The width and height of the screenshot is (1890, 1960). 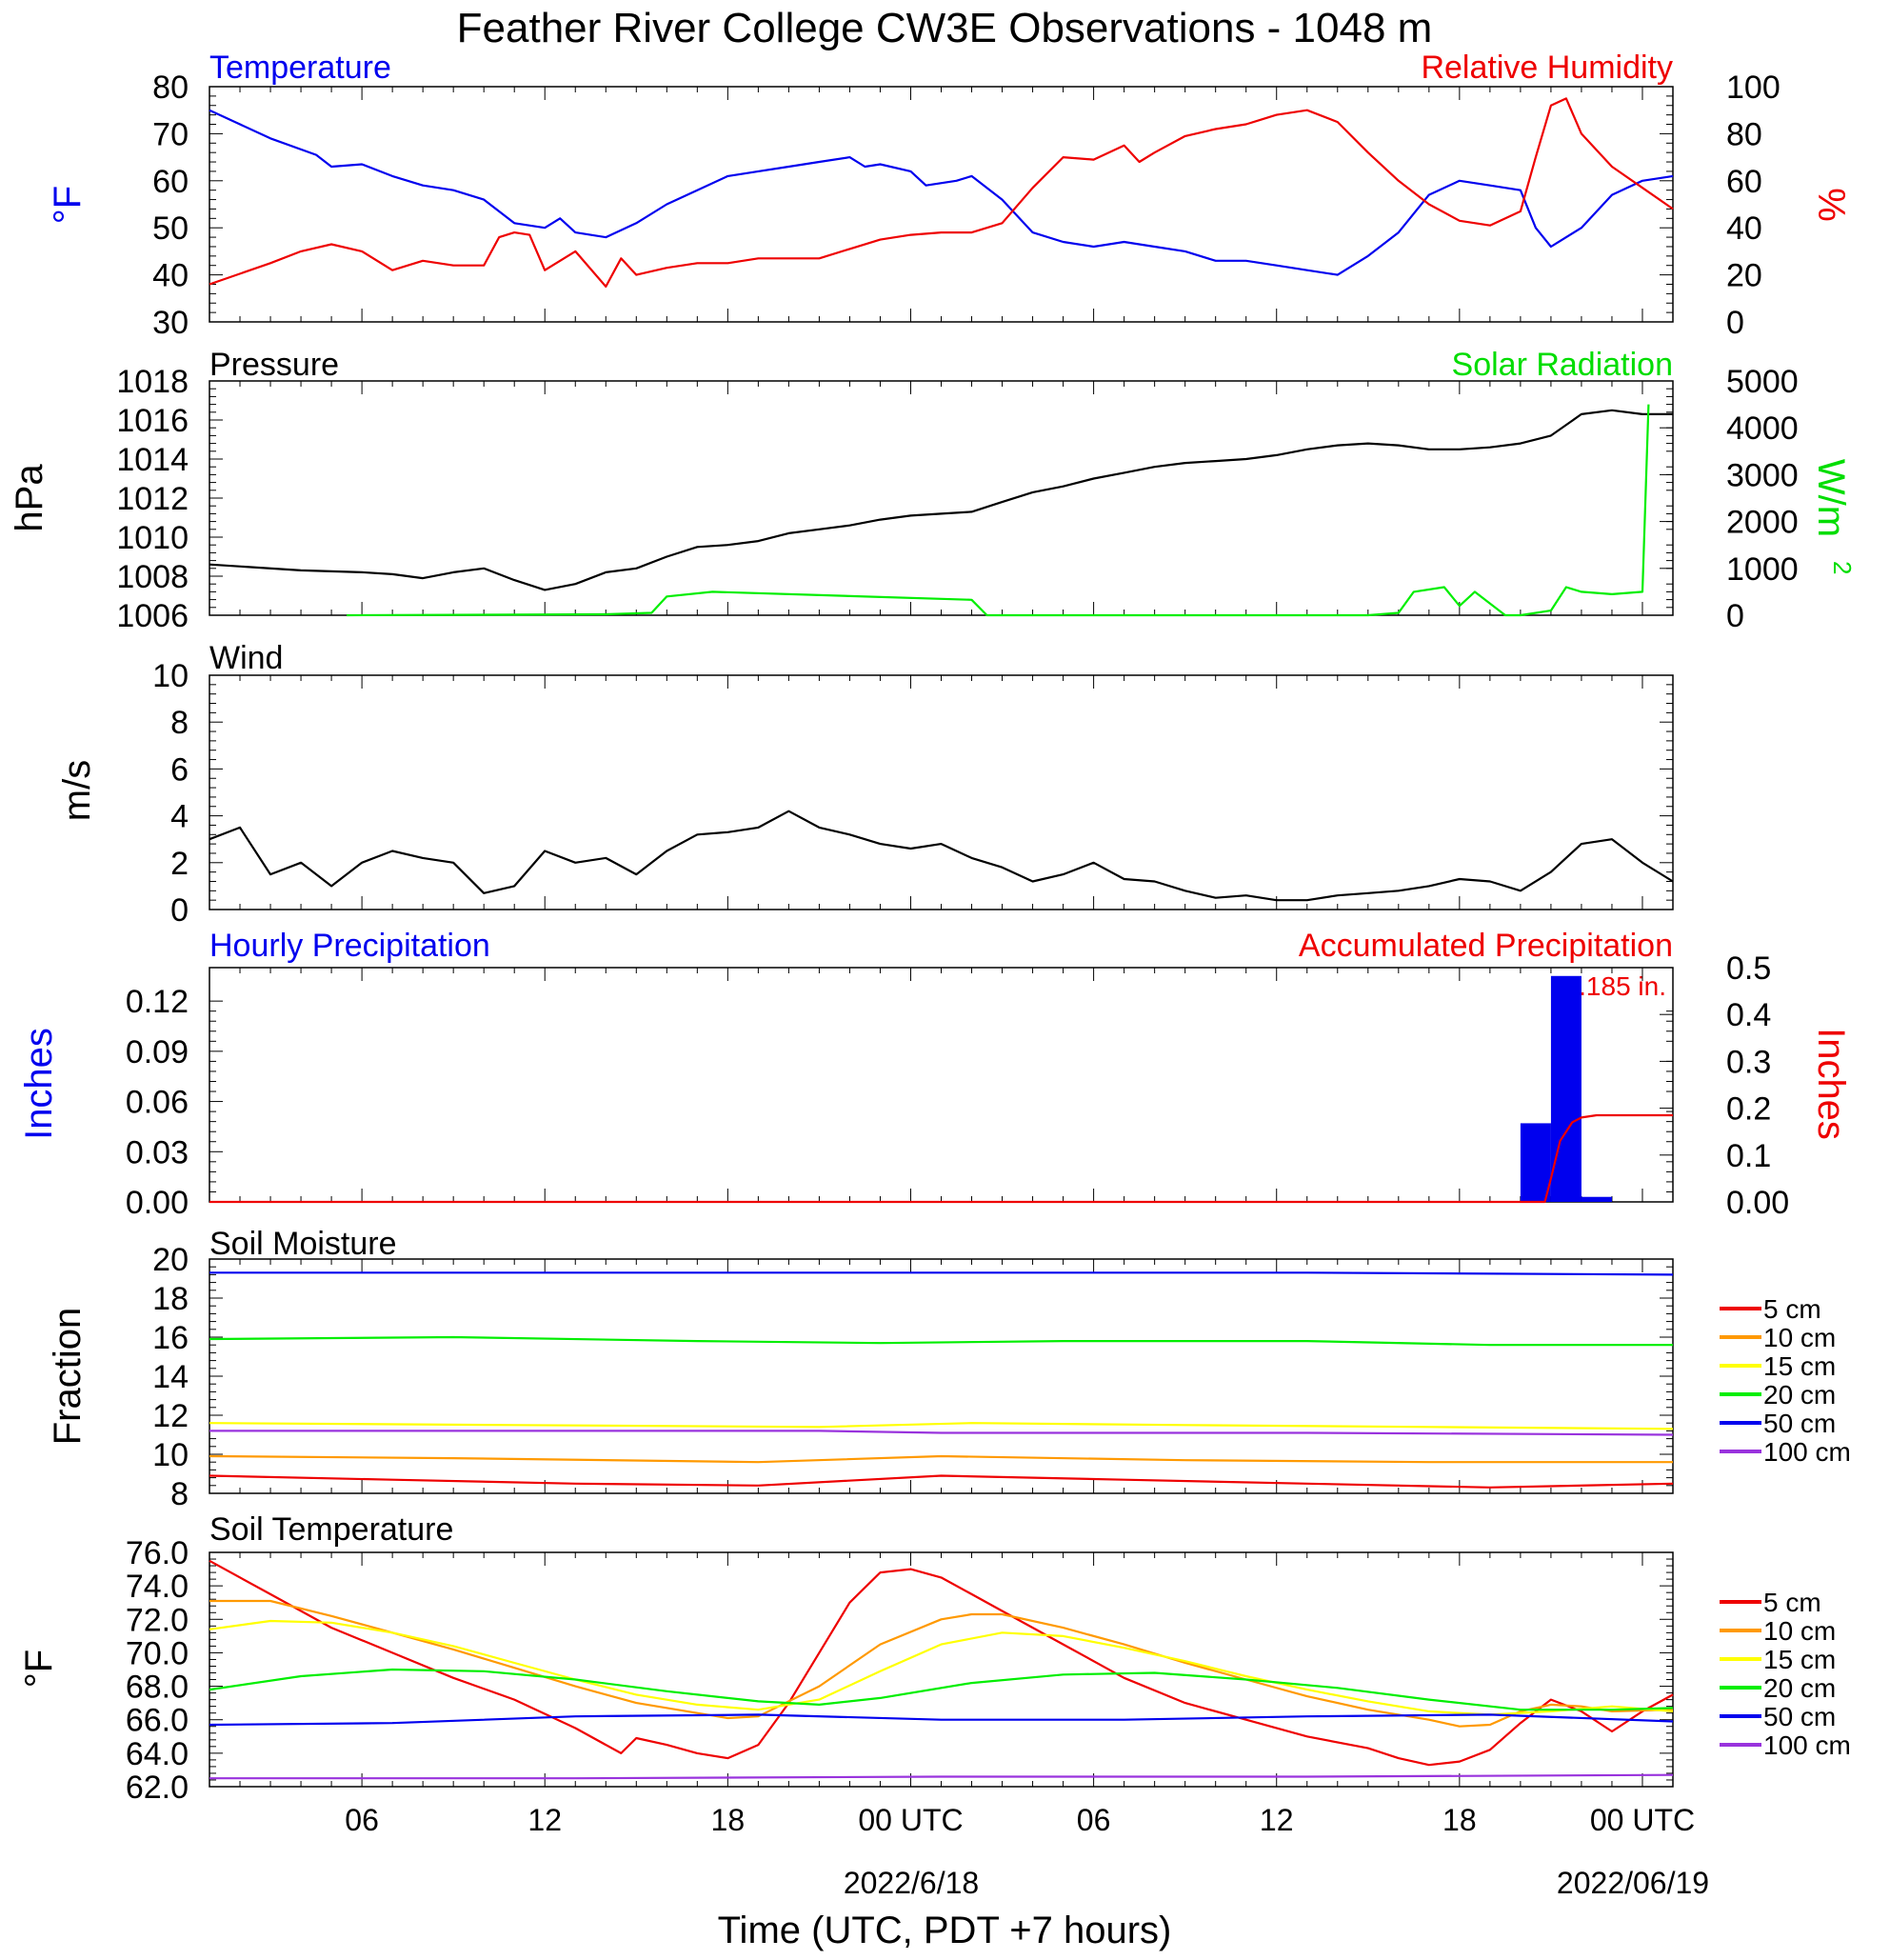 I want to click on solar-label: Solar Radiation, so click(x=1562, y=365).